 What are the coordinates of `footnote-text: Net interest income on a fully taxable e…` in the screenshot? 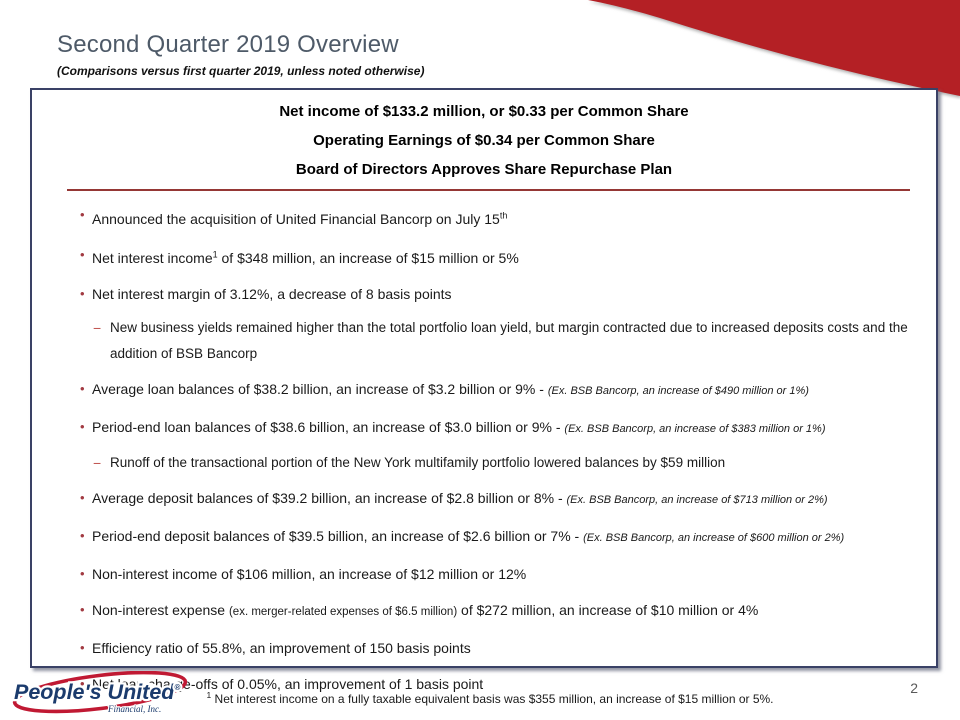 It's located at (492, 699).